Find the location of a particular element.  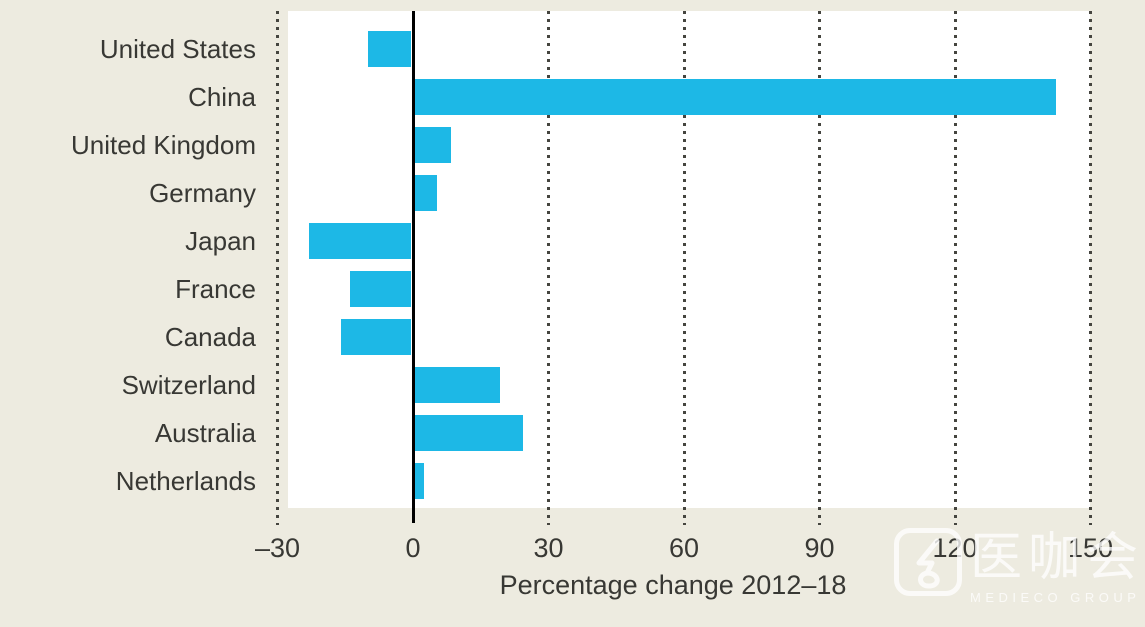

x-tick-label-150: 150 is located at coordinates (1091, 548).